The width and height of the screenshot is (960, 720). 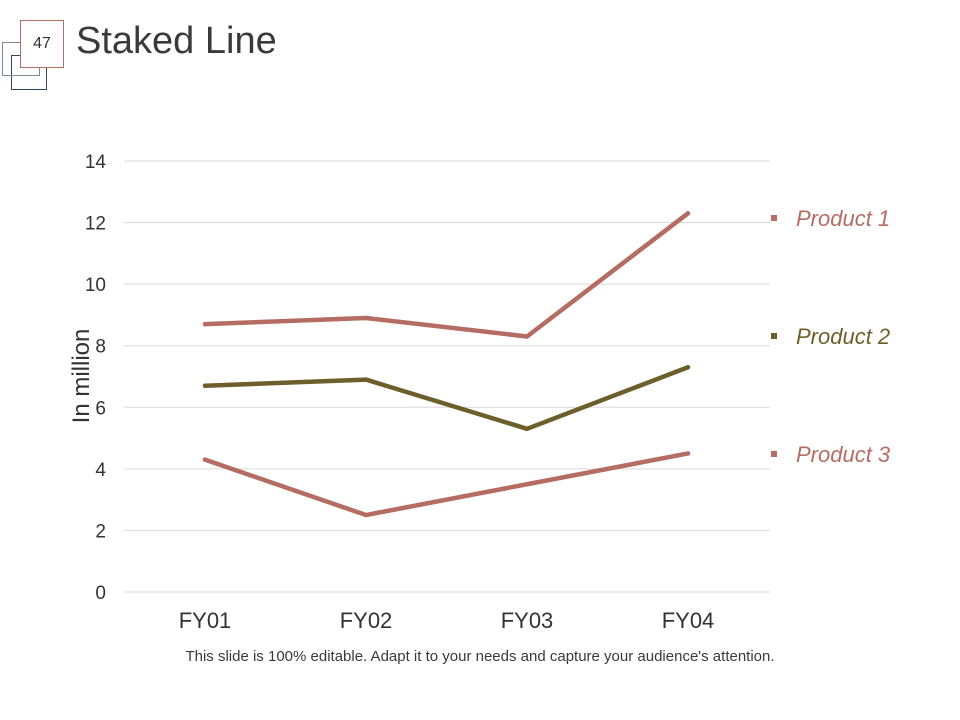 I want to click on slide-number-text: 47, so click(x=42, y=43).